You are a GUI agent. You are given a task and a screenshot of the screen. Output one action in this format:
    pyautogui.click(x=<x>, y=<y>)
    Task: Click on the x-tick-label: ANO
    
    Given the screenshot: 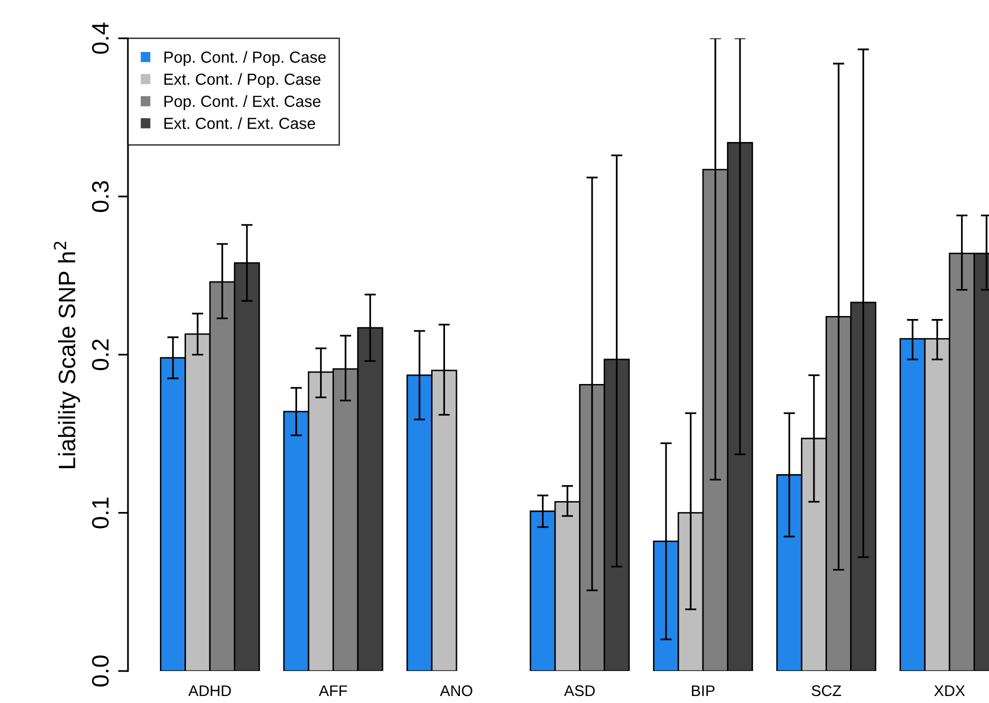 What is the action you would take?
    pyautogui.click(x=456, y=690)
    